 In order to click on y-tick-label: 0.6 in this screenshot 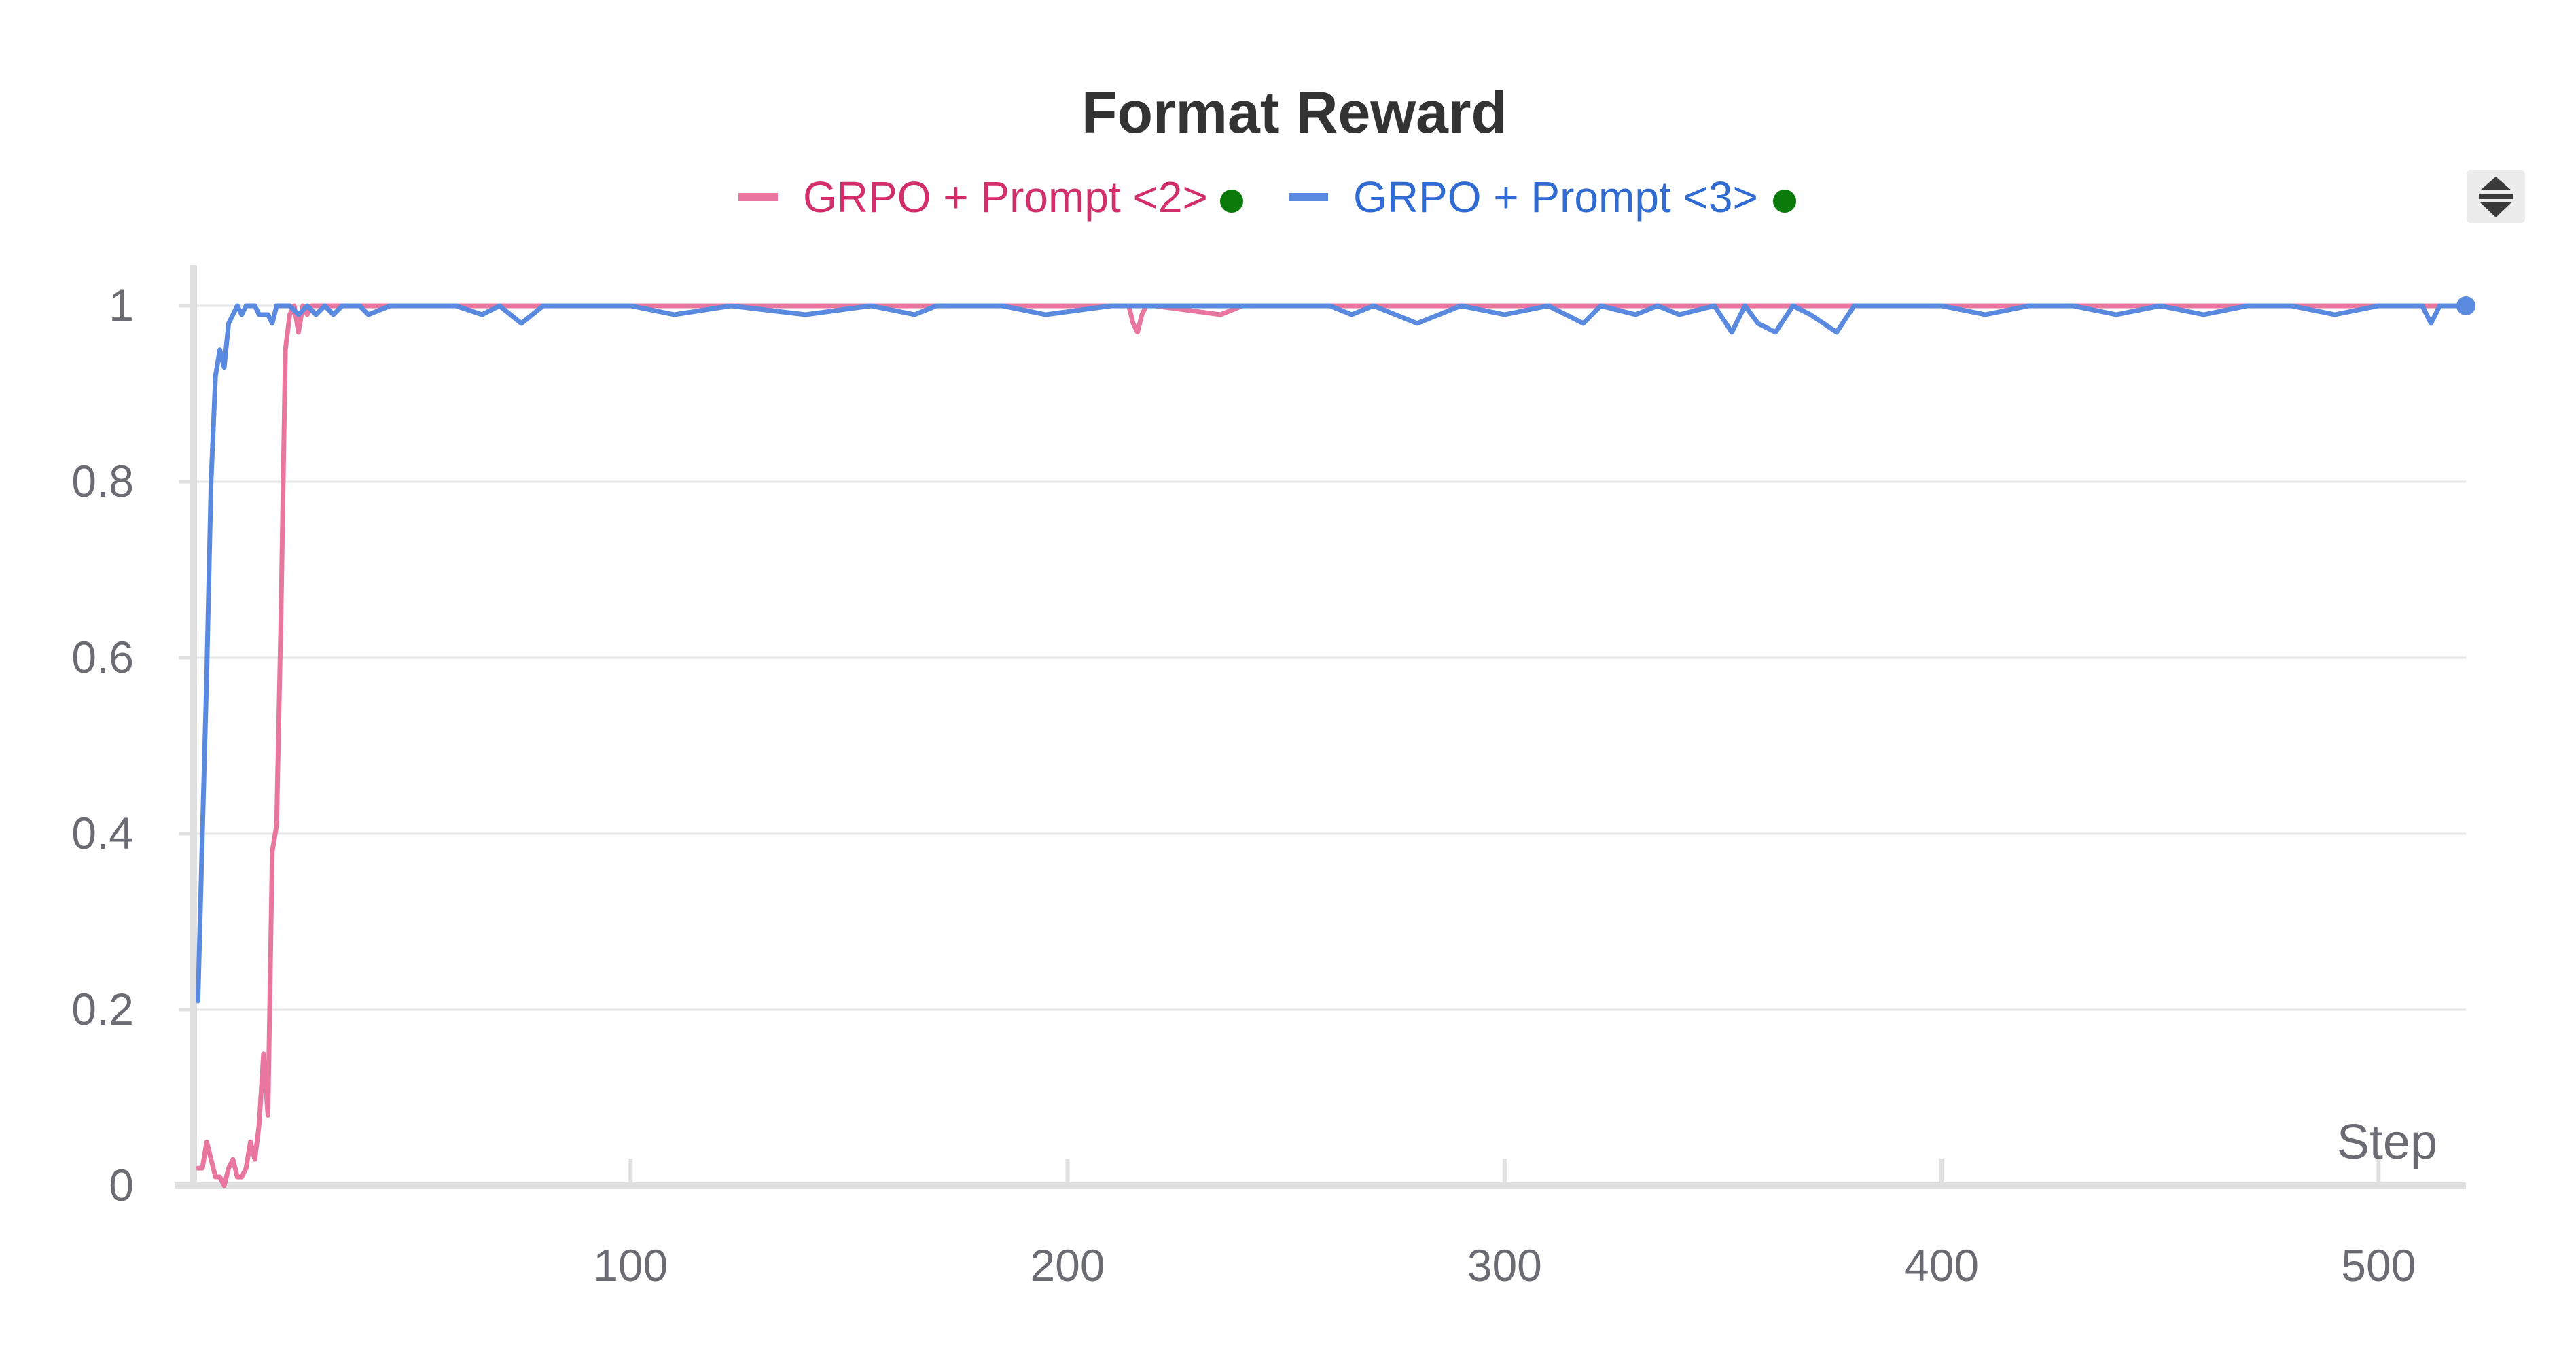, I will do `click(102, 657)`.